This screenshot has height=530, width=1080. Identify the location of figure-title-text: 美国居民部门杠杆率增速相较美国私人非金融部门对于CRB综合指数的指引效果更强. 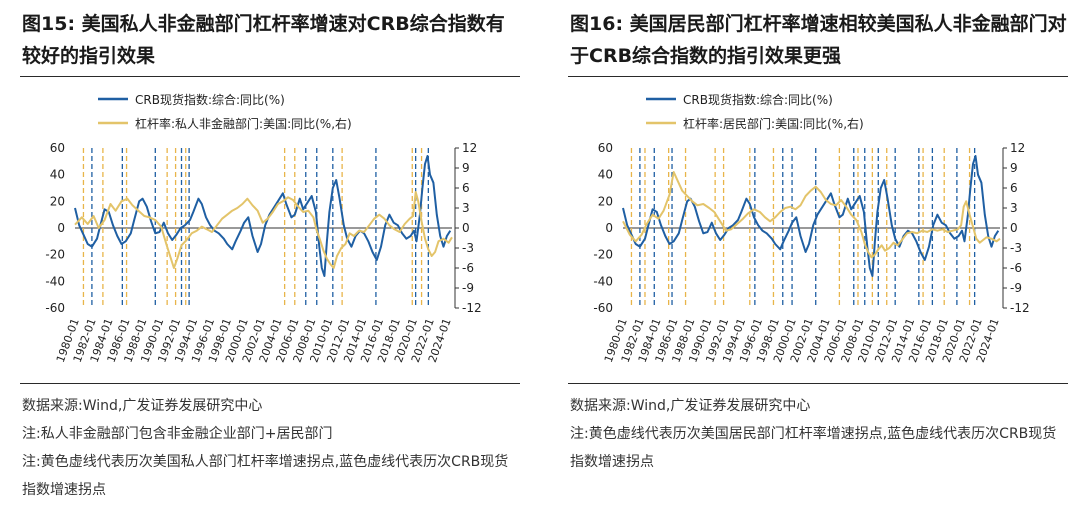
(818, 40).